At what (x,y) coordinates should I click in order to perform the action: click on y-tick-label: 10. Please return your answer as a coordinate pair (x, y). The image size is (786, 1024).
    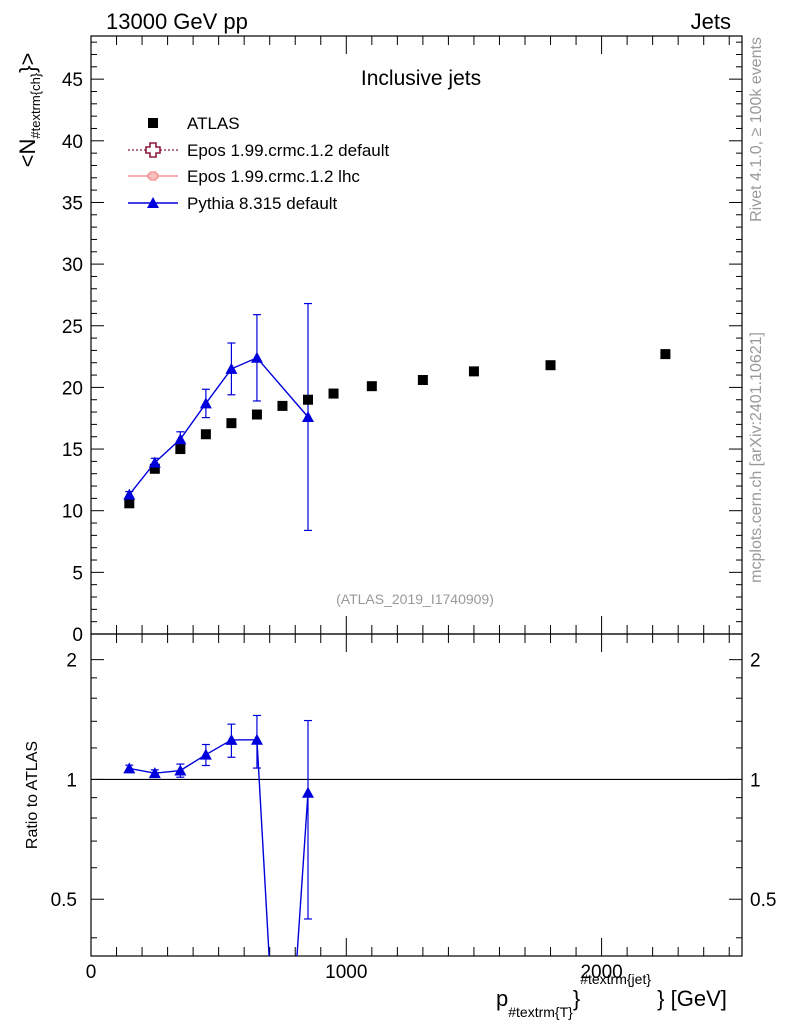
    Looking at the image, I should click on (72, 512).